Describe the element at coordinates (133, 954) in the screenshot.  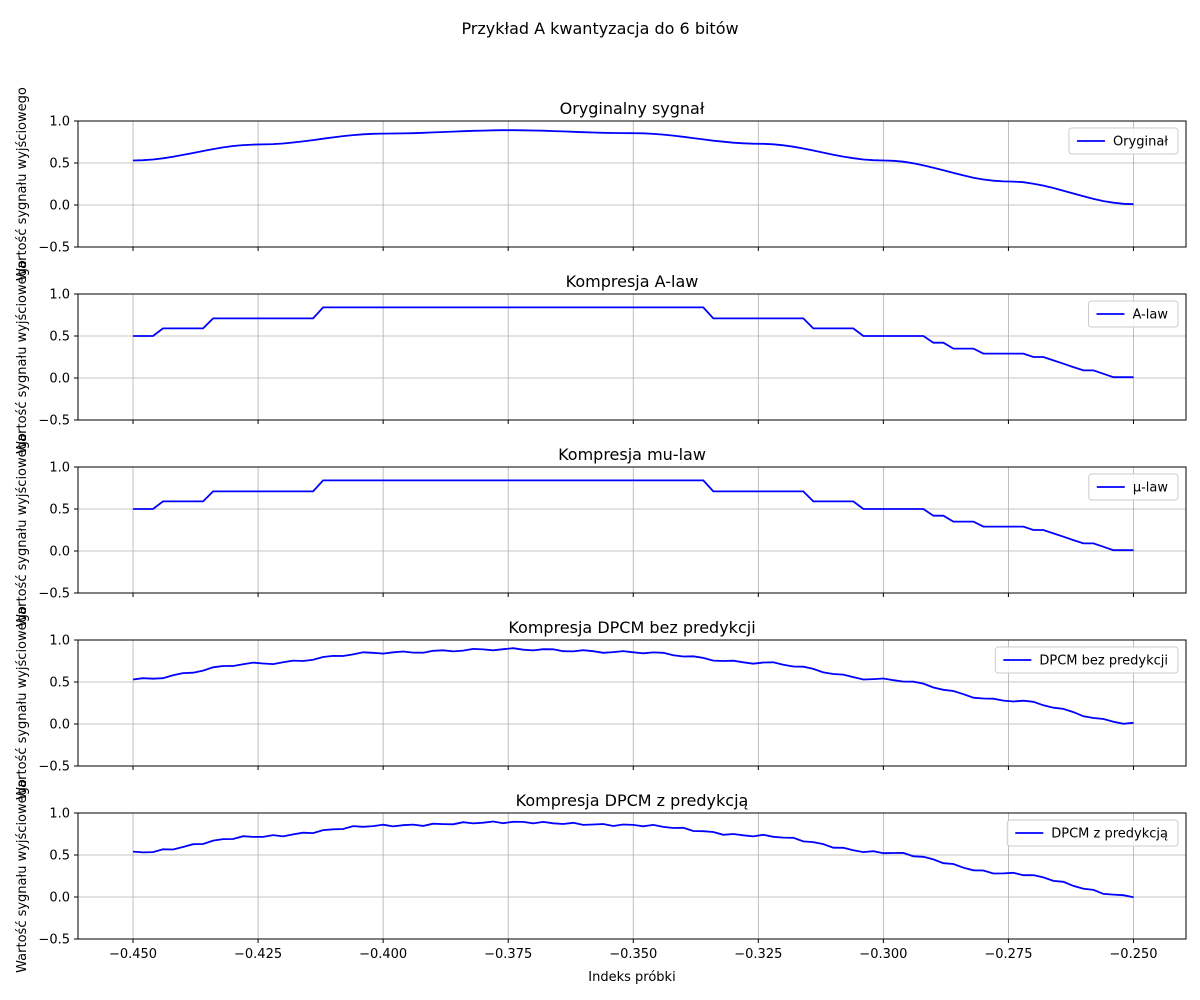
I see `x-tick-label: −0.450` at that location.